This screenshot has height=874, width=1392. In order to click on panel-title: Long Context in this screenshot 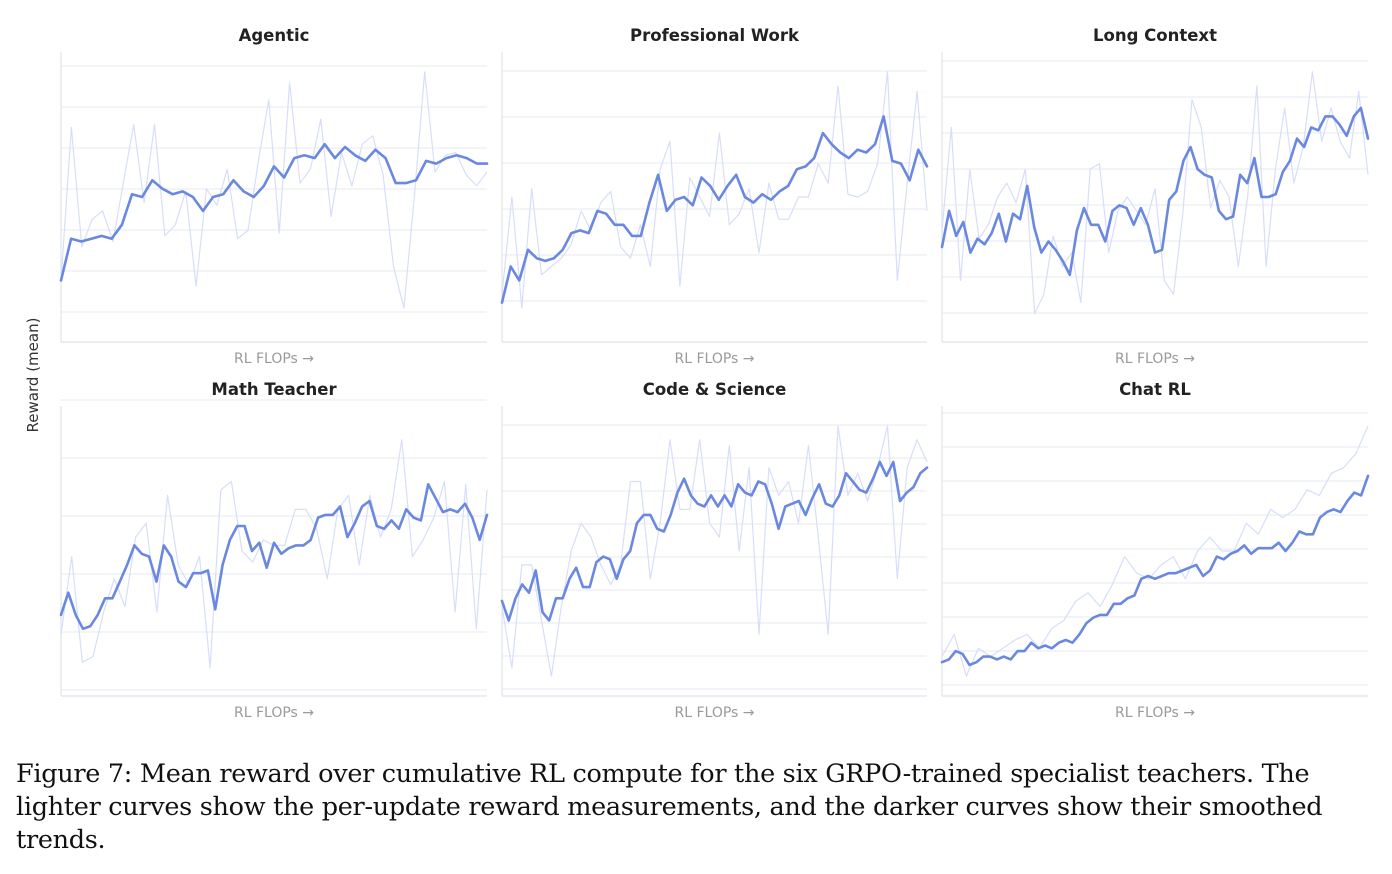, I will do `click(1155, 35)`.